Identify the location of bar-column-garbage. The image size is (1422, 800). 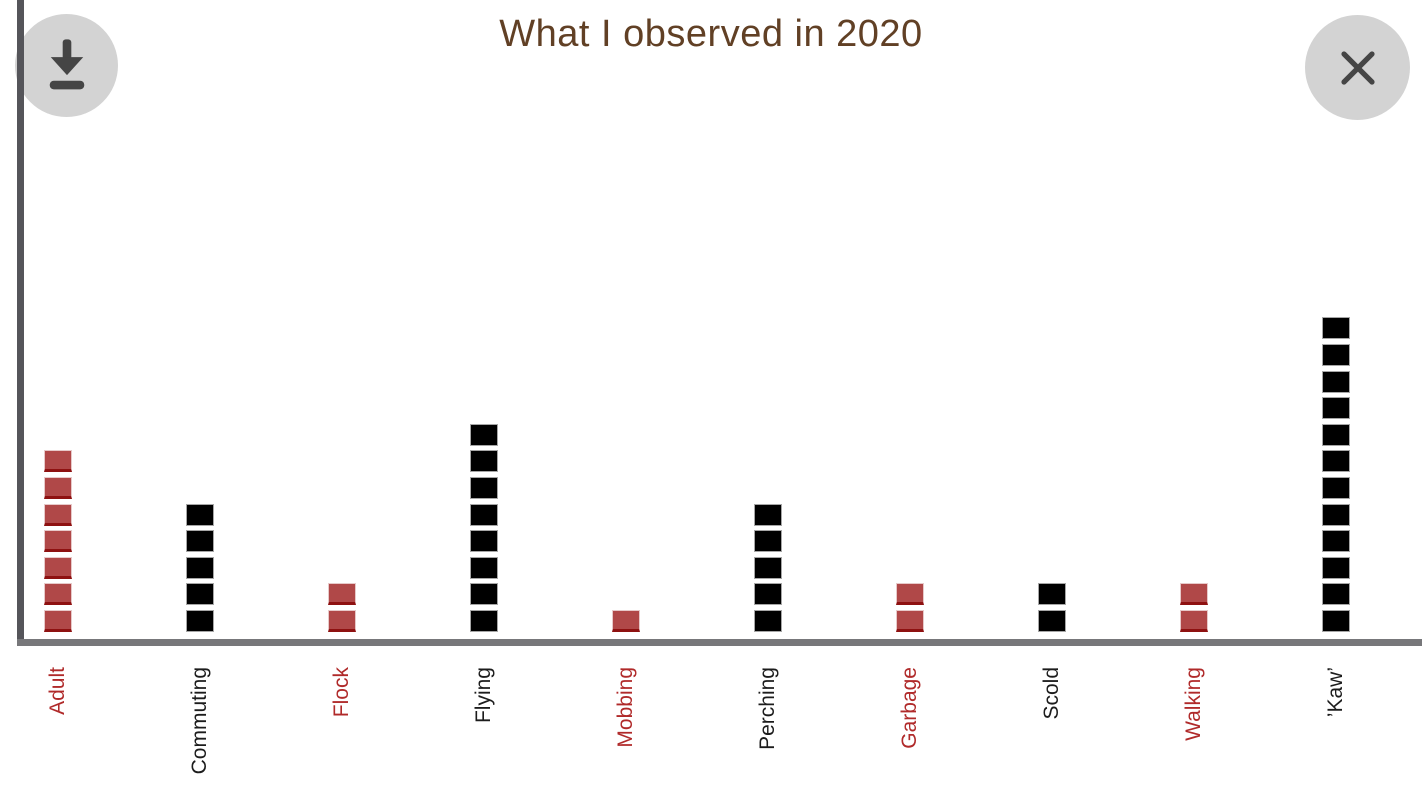
(910, 607).